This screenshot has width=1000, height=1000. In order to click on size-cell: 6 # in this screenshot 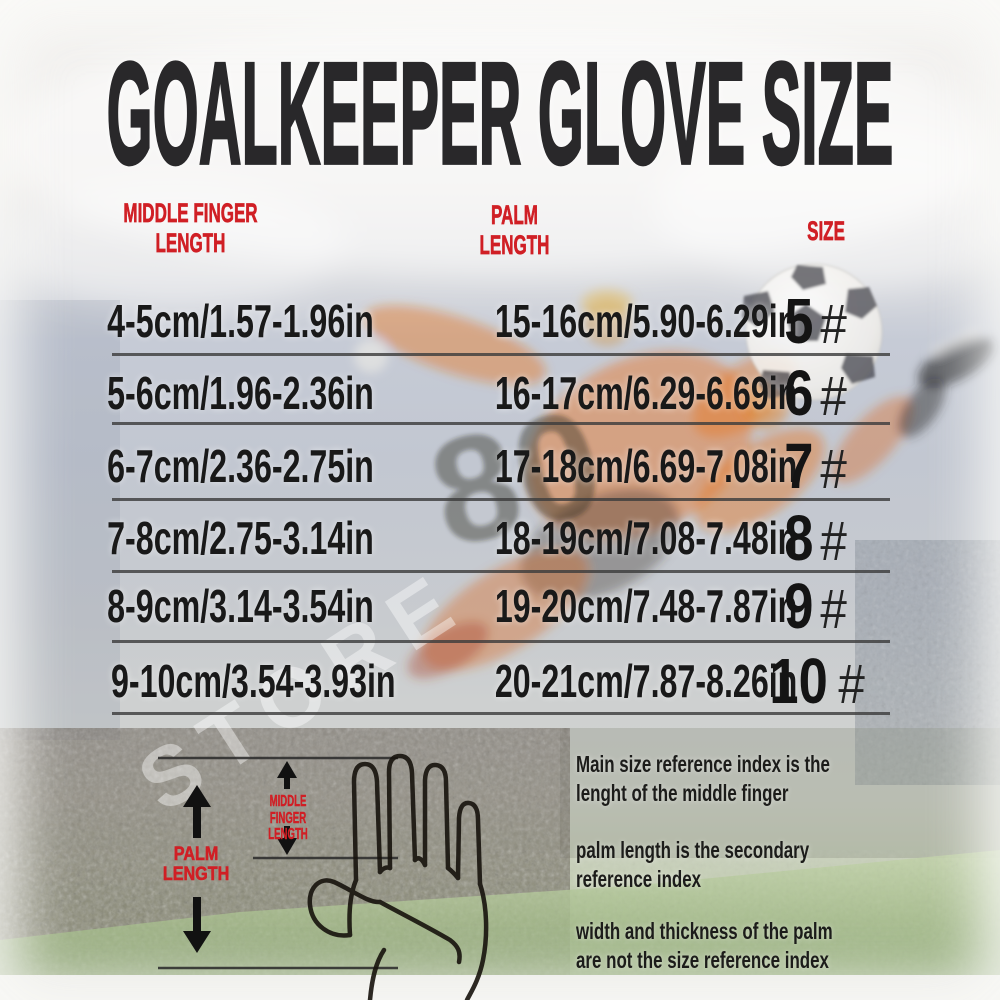, I will do `click(815, 393)`.